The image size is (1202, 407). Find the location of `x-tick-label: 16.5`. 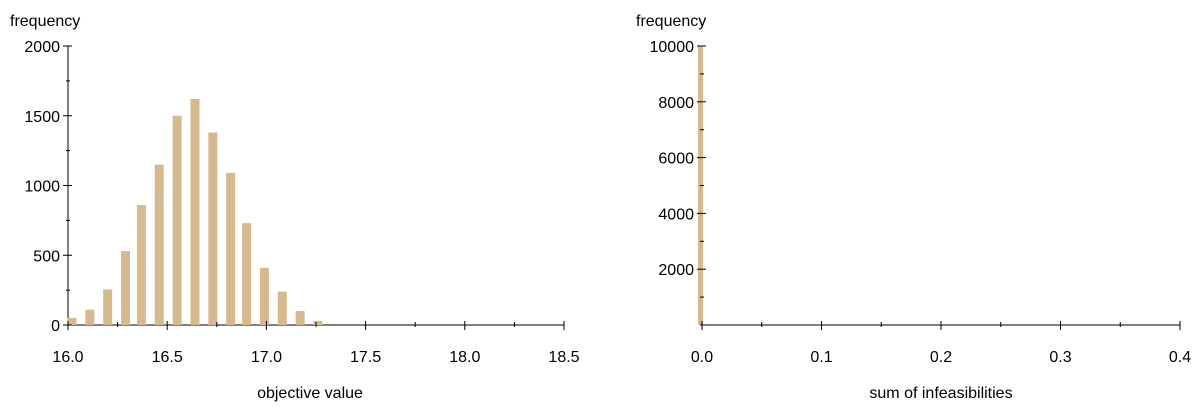

x-tick-label: 16.5 is located at coordinates (167, 357).